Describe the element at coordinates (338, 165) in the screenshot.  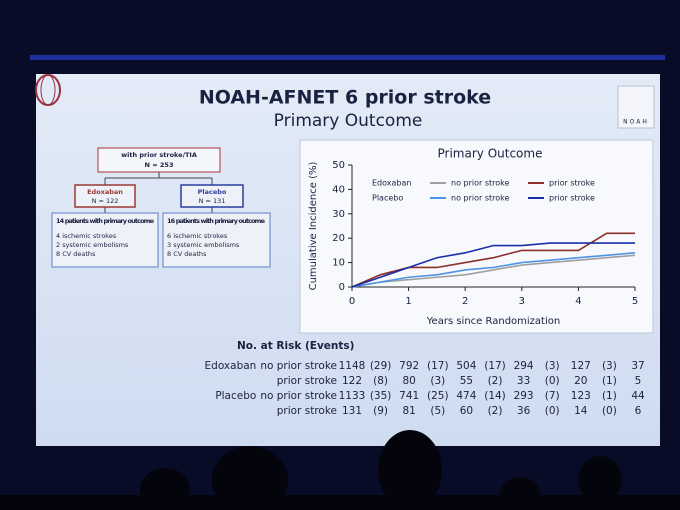
I see `y-tick-label: 50` at that location.